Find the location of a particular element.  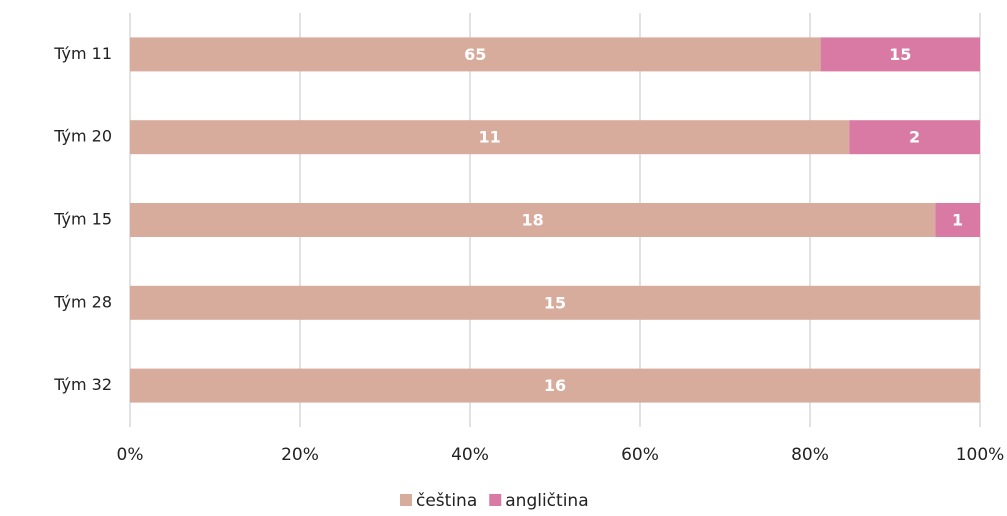

value-label: 1 is located at coordinates (957, 220).